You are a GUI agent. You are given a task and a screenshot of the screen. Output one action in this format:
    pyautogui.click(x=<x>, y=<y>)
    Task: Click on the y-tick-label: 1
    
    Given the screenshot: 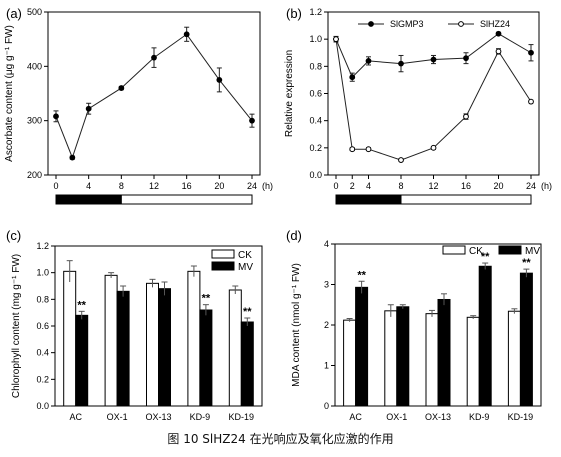 What is the action you would take?
    pyautogui.click(x=326, y=366)
    